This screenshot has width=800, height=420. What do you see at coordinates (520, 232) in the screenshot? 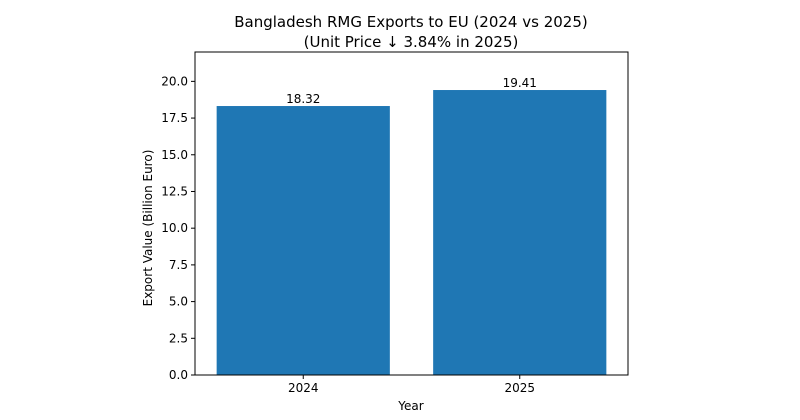
I see `bar-2025` at bounding box center [520, 232].